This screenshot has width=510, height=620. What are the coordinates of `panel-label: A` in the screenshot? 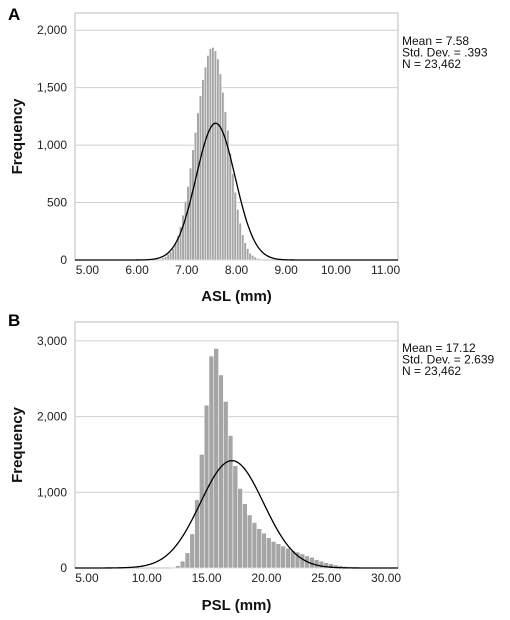 It's located at (14, 14).